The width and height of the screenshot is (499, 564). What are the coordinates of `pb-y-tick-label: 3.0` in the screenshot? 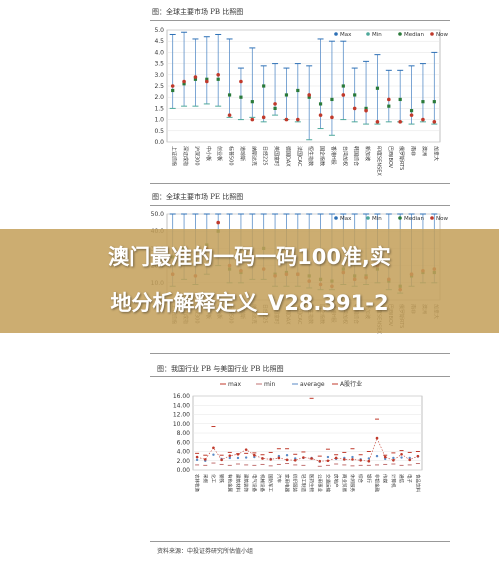 It's located at (159, 75).